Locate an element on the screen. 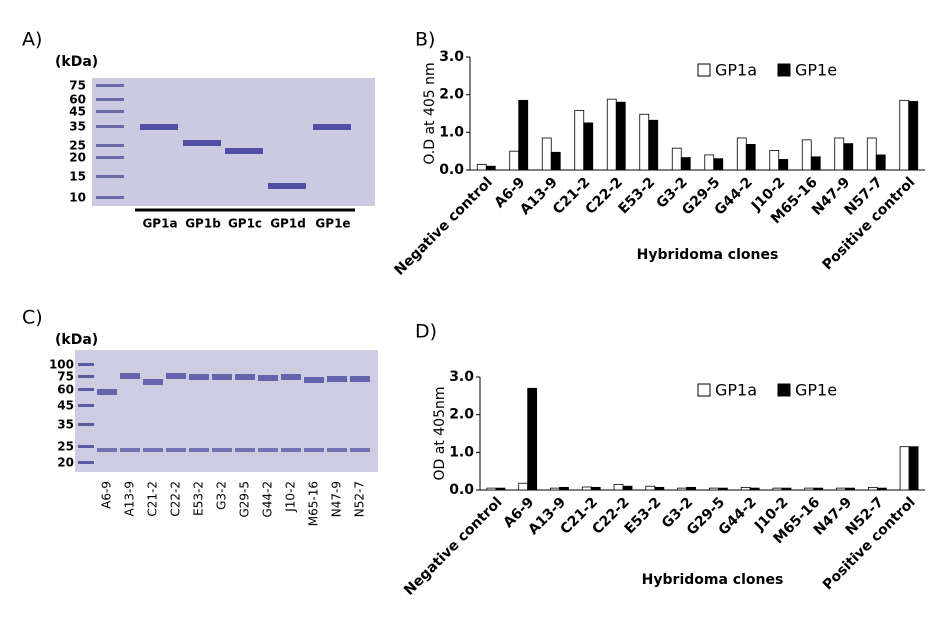 The width and height of the screenshot is (935, 627). lane-label: GP1e is located at coordinates (332, 224).